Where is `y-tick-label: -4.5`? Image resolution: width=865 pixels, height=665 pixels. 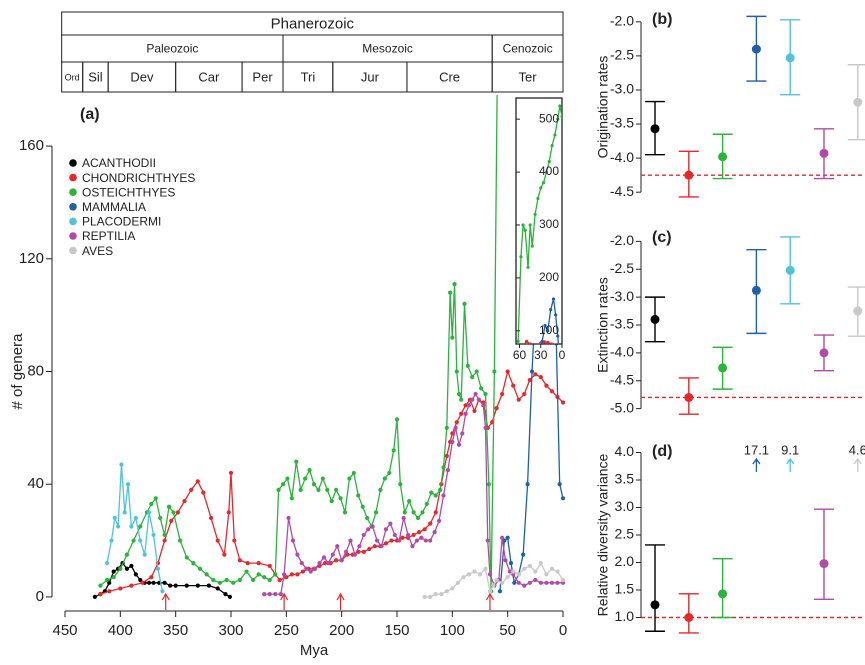
y-tick-label: -4.5 is located at coordinates (622, 379).